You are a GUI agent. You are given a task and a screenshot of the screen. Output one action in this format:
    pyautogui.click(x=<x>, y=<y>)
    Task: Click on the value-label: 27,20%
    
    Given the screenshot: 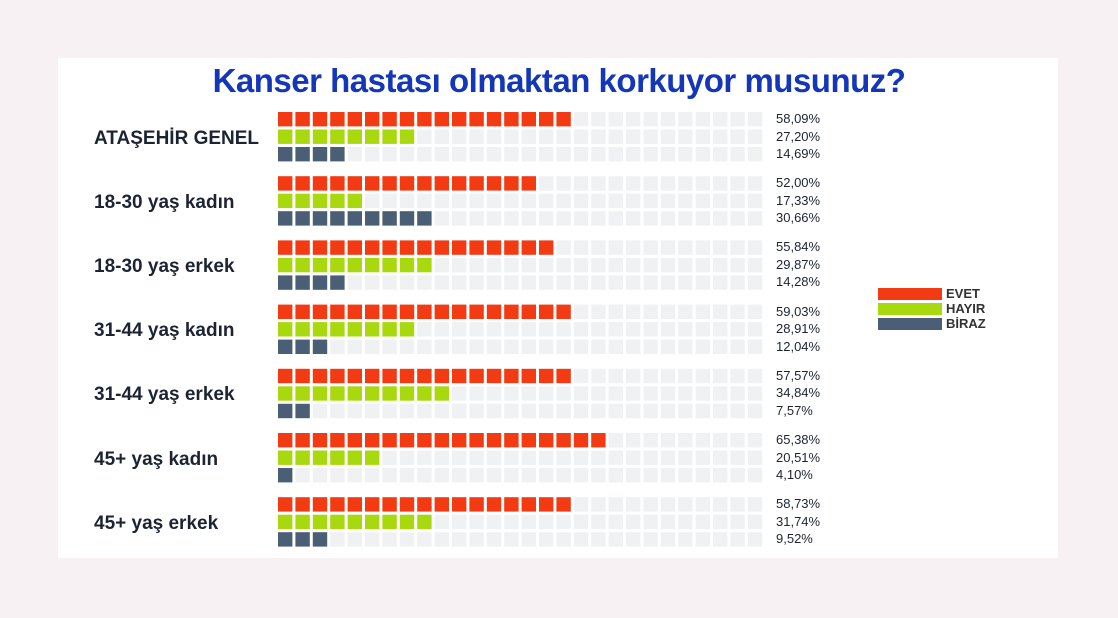 What is the action you would take?
    pyautogui.click(x=798, y=136)
    